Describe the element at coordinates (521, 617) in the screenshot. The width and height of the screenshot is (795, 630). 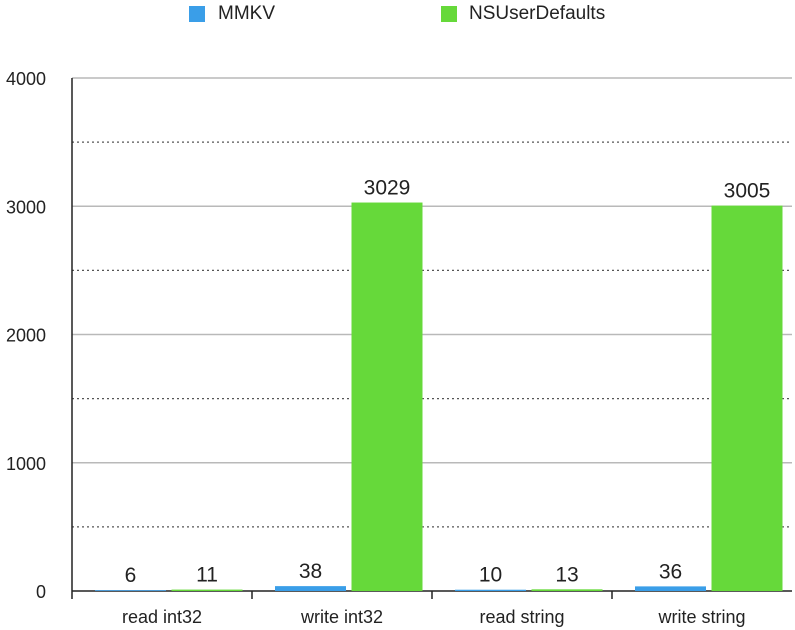
I see `x-tick-label: read string` at that location.